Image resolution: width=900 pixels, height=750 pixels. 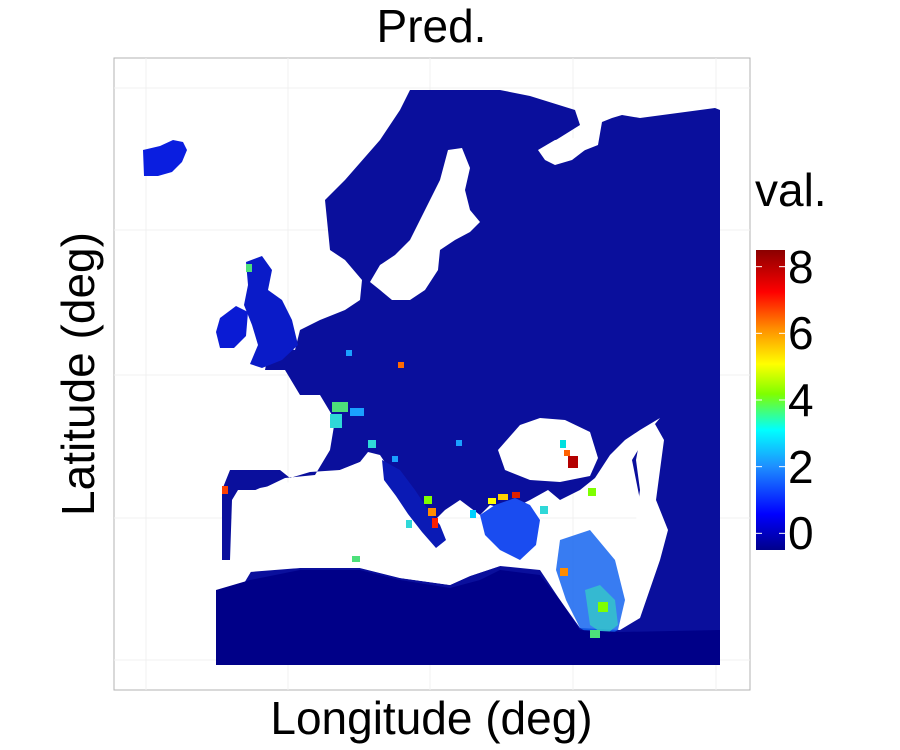 I want to click on legend-title: val., so click(x=791, y=190).